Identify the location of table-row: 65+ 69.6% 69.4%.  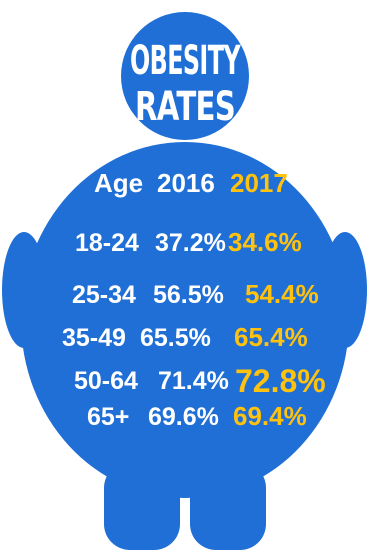
(197, 416).